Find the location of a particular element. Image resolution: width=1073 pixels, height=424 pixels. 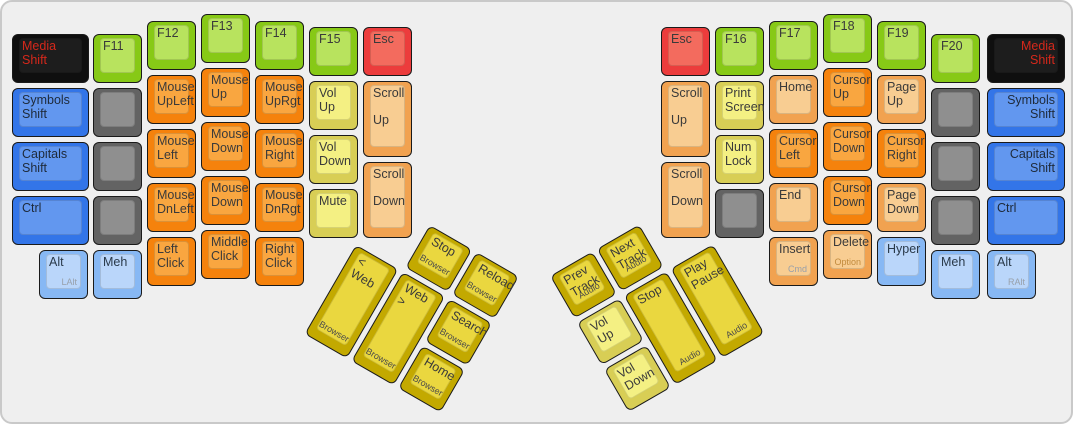

key-label: F19 is located at coordinates (898, 33).